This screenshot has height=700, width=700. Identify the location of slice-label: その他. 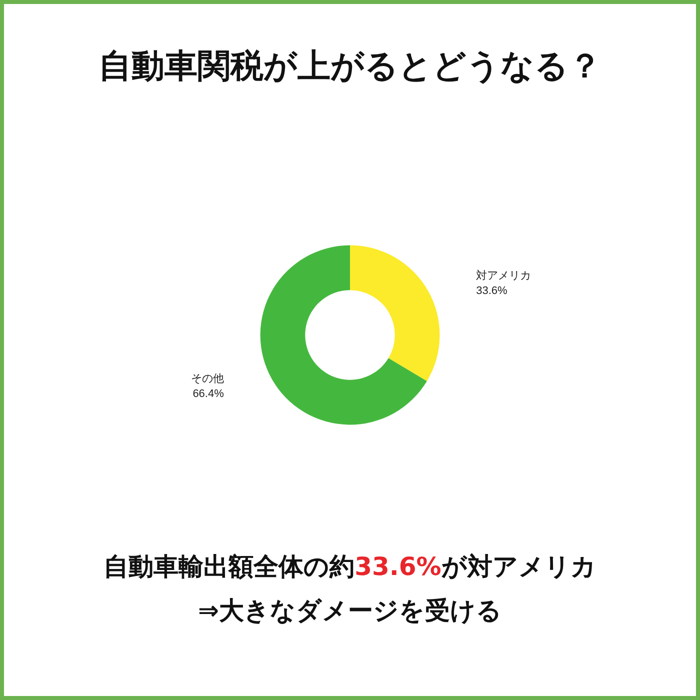
(207, 379).